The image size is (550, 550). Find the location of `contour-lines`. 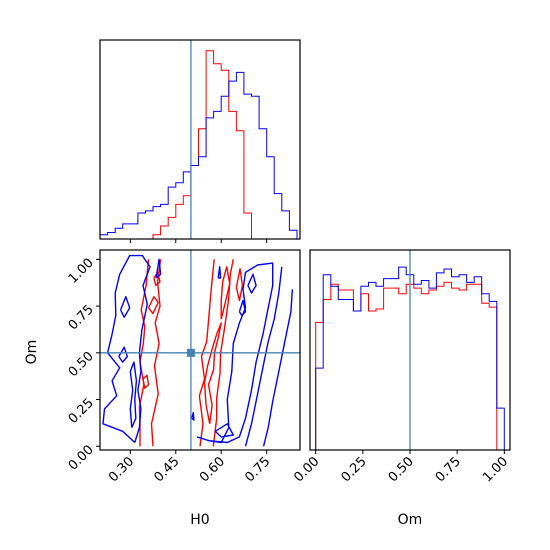

contour-lines is located at coordinates (198, 350).